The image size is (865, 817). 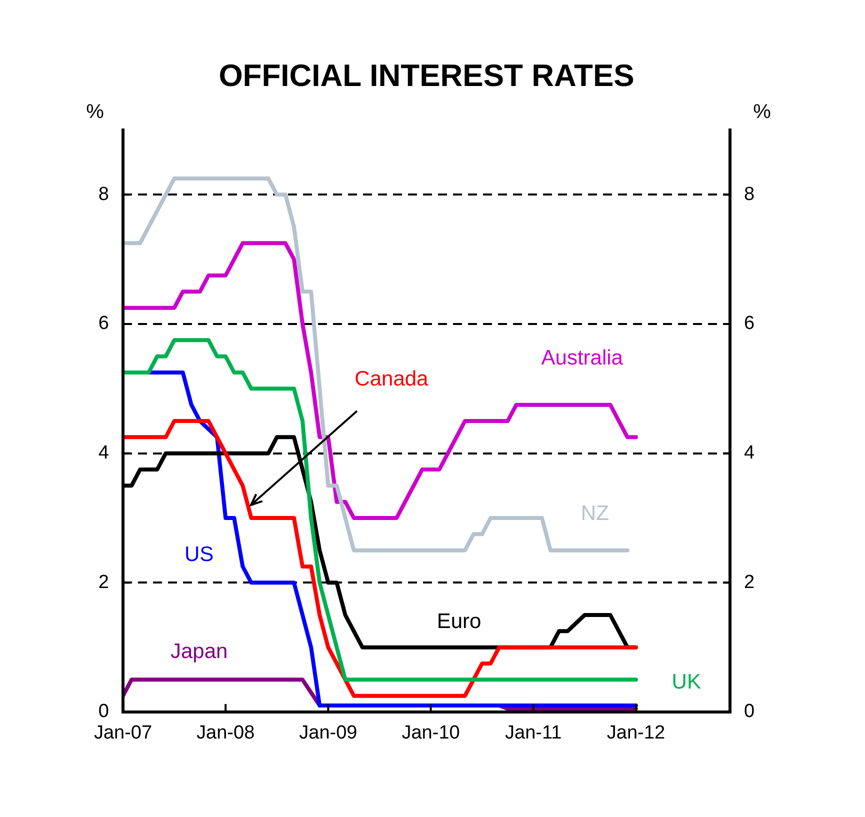 I want to click on text: Canada, so click(x=391, y=379).